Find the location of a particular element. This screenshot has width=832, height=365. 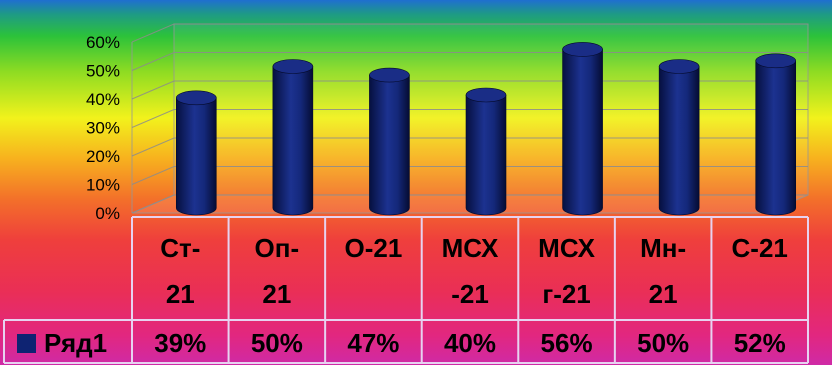

x-tick-label: МСХ -21 is located at coordinates (470, 271).